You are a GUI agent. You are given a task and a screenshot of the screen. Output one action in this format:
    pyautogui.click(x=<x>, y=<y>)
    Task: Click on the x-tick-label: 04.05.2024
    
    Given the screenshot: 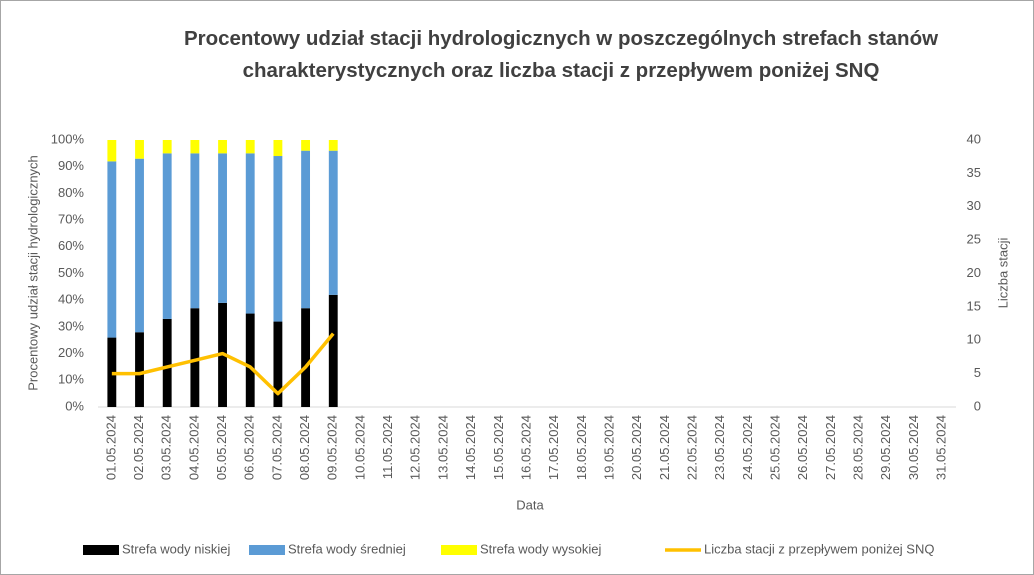 What is the action you would take?
    pyautogui.click(x=193, y=447)
    